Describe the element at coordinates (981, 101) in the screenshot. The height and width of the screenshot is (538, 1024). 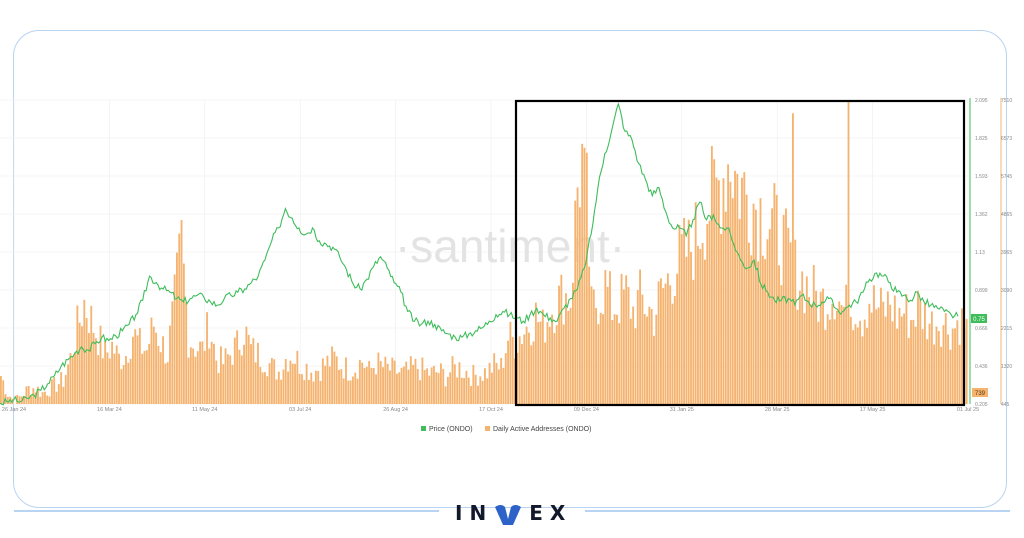
I see `price-tick-label: 2.095` at that location.